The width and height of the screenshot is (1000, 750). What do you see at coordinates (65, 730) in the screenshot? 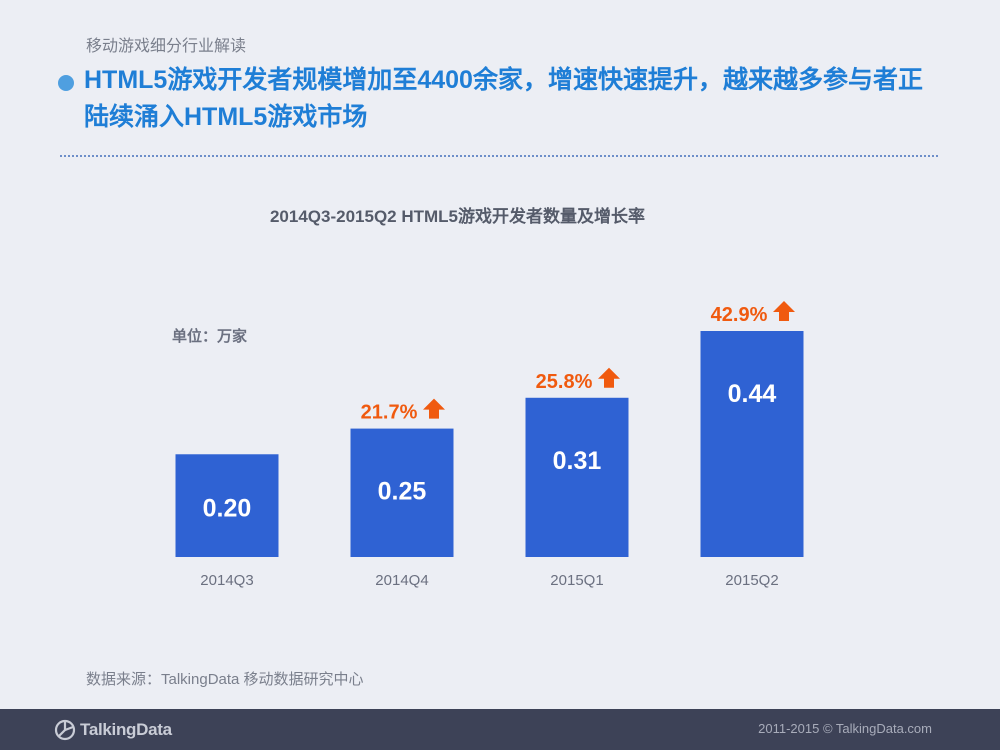
I see `talkingdata-logo-icon` at bounding box center [65, 730].